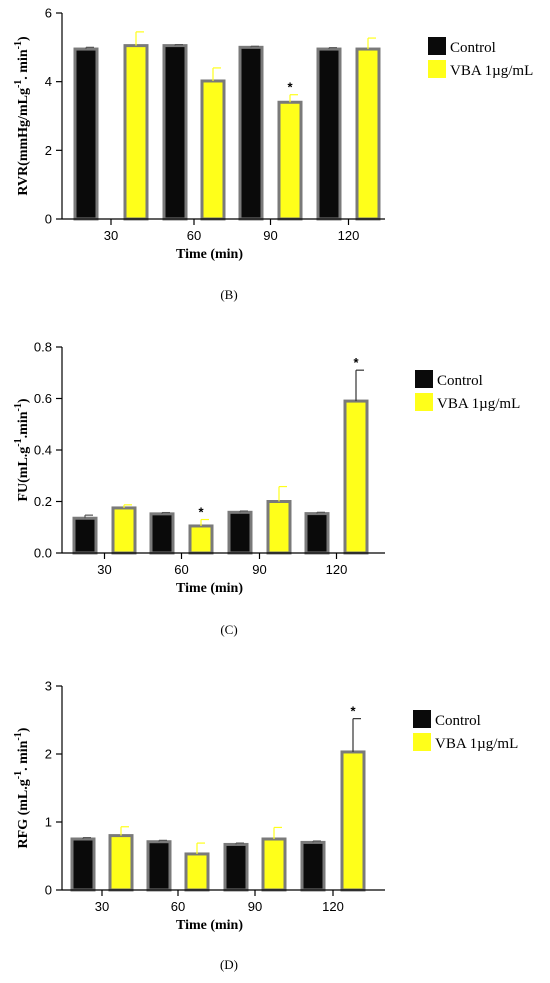 The height and width of the screenshot is (983, 550). I want to click on y-tick-label: 0.6, so click(43, 398).